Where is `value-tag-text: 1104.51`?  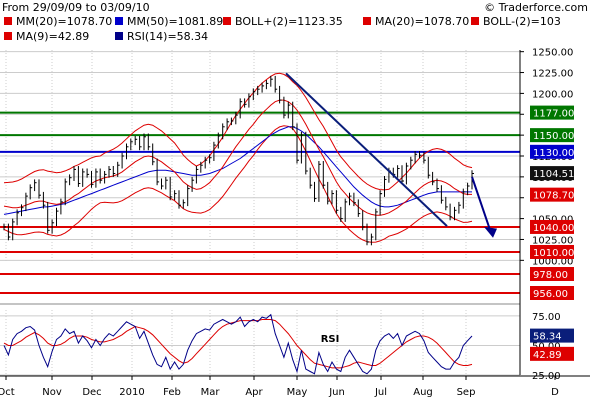 value-tag-text: 1104.51 is located at coordinates (553, 174).